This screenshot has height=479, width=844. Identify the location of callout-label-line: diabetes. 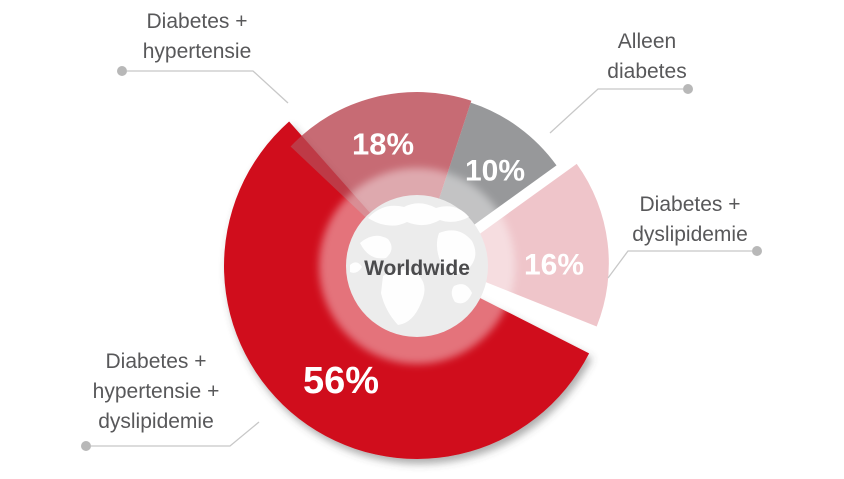
(647, 71).